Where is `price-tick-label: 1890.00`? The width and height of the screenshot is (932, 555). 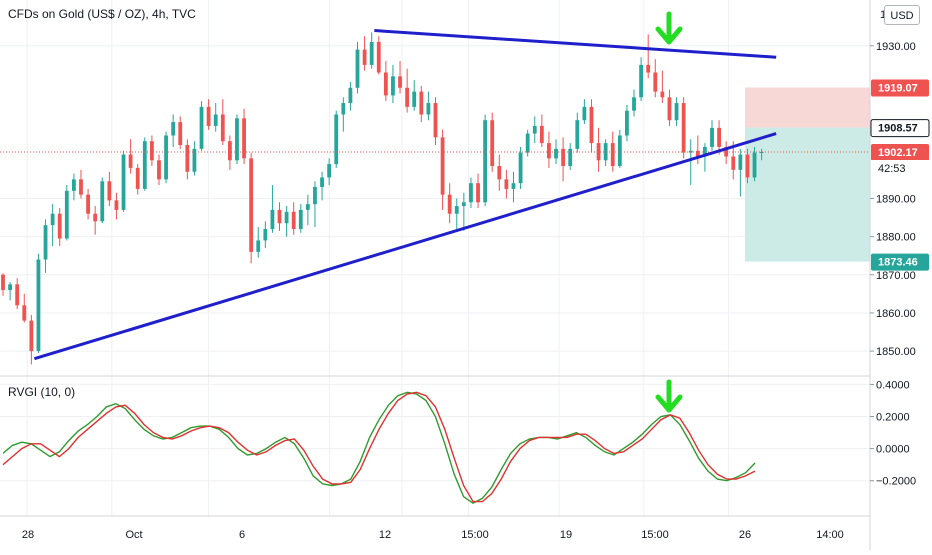 price-tick-label: 1890.00 is located at coordinates (896, 199).